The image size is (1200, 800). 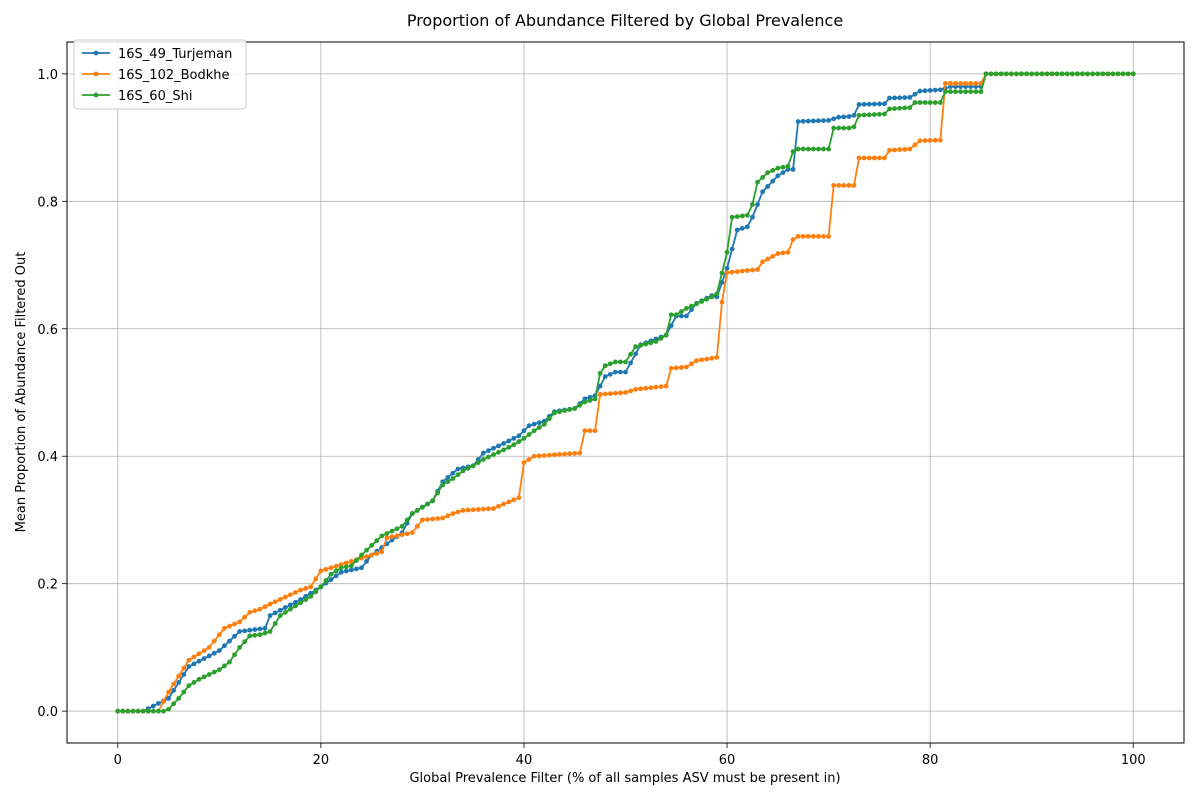 What do you see at coordinates (47, 202) in the screenshot?
I see `y-tick-label: 0.8` at bounding box center [47, 202].